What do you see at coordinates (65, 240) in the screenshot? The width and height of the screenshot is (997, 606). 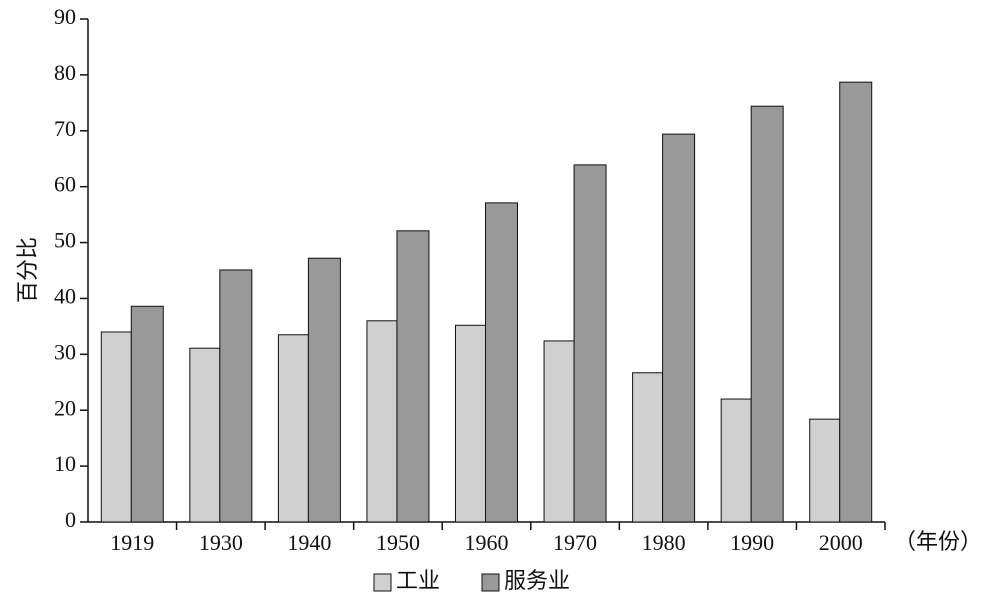 I see `y-tick-label: 50` at bounding box center [65, 240].